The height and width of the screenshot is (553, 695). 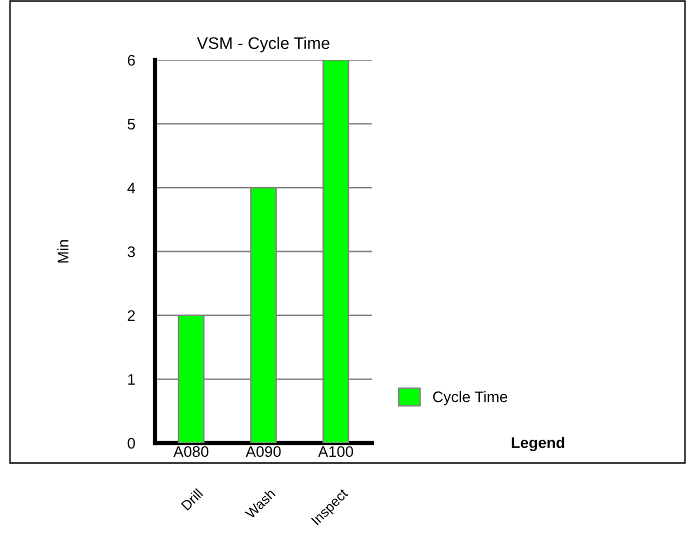 What do you see at coordinates (336, 451) in the screenshot?
I see `x-tick-label: A100` at bounding box center [336, 451].